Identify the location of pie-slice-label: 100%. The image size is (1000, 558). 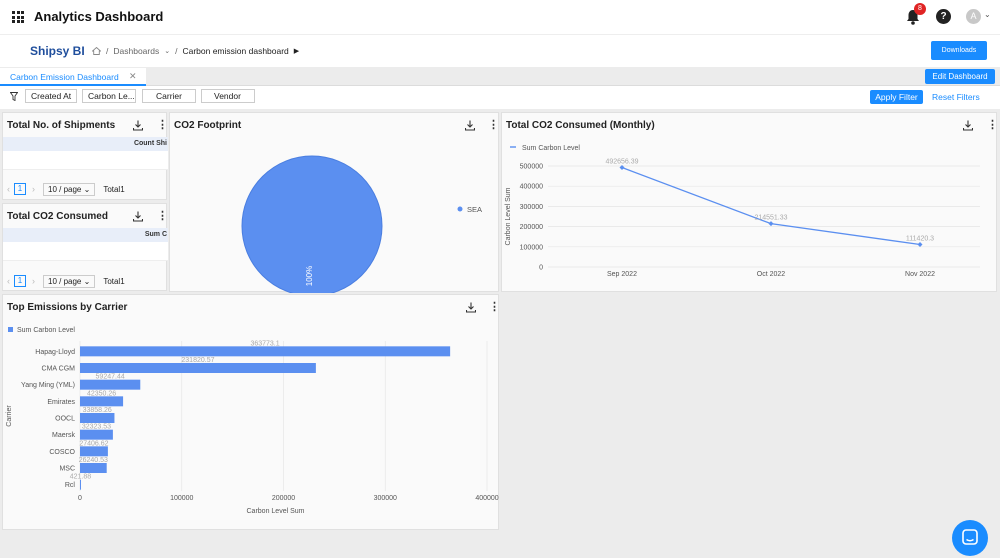
(309, 276).